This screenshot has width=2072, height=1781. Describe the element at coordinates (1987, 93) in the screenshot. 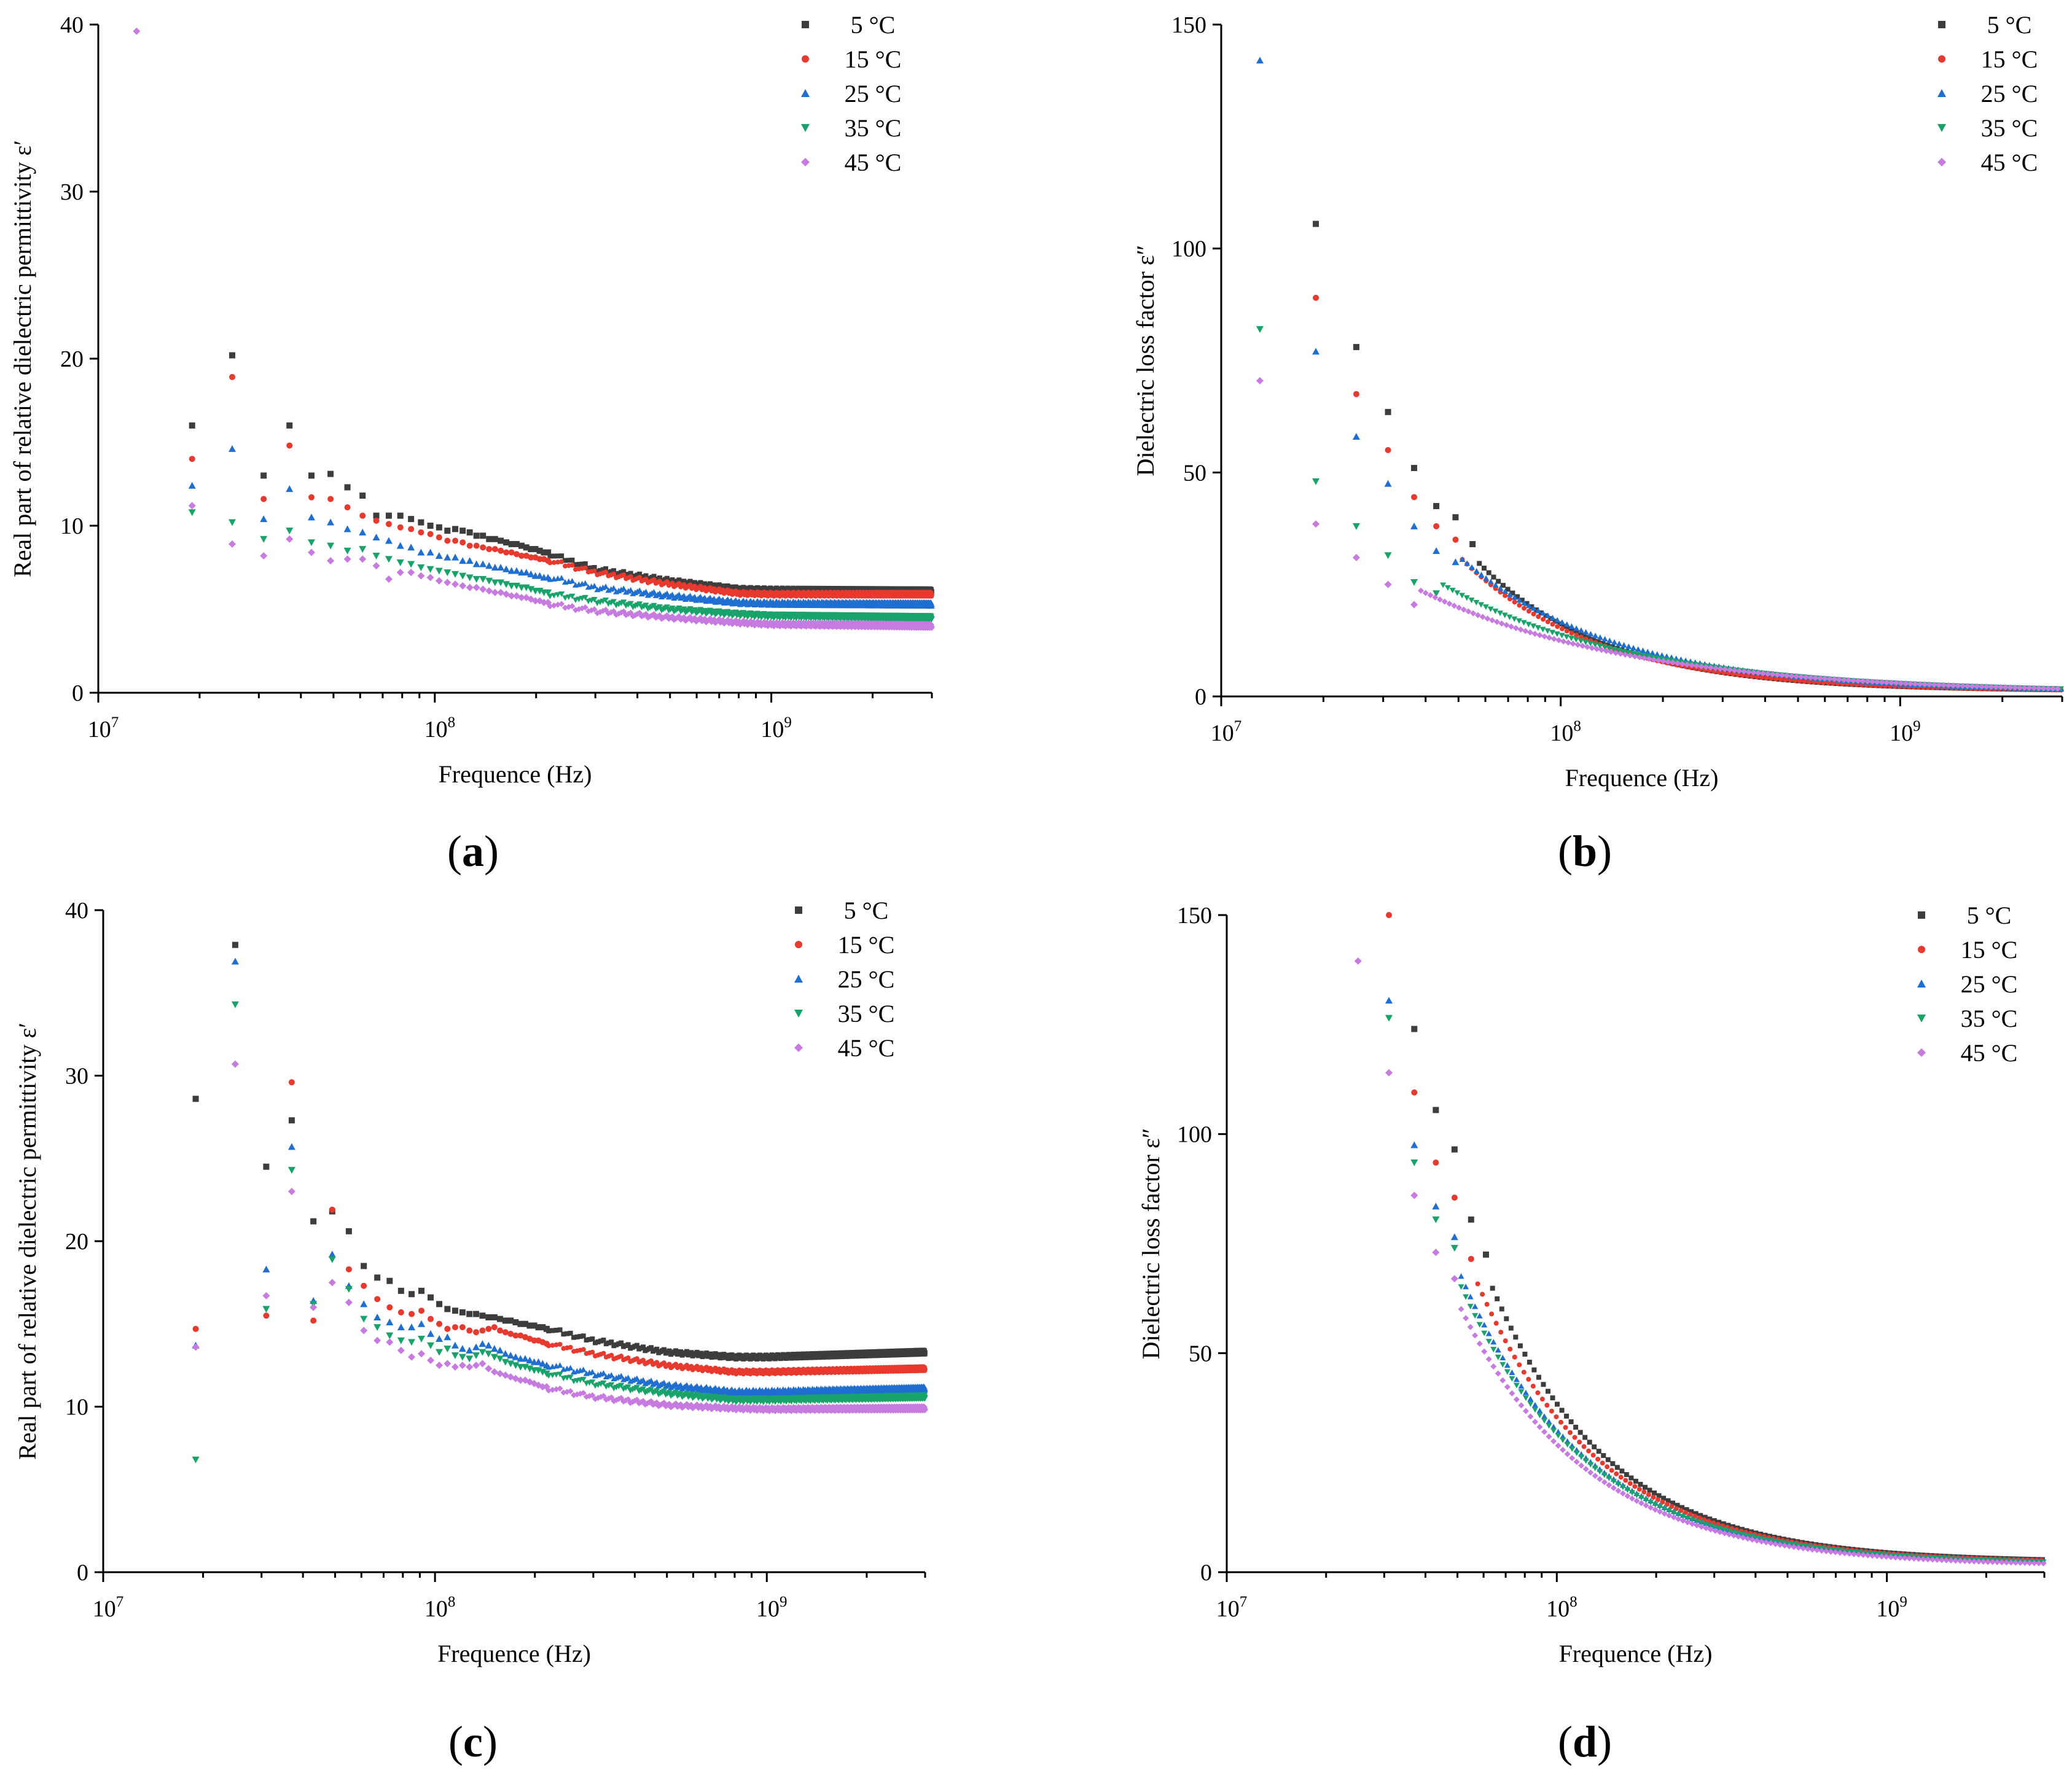

I see `legend: 5 °C15 °C25 °C35 °C45 °C` at that location.